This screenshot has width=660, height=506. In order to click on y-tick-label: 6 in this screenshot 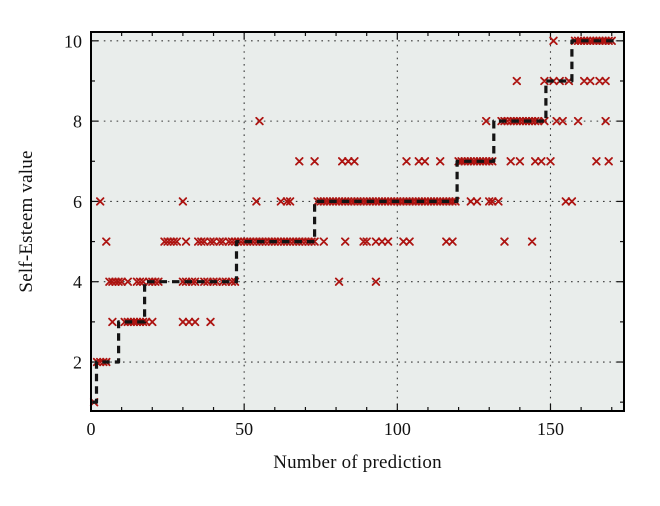, I will do `click(77, 202)`.